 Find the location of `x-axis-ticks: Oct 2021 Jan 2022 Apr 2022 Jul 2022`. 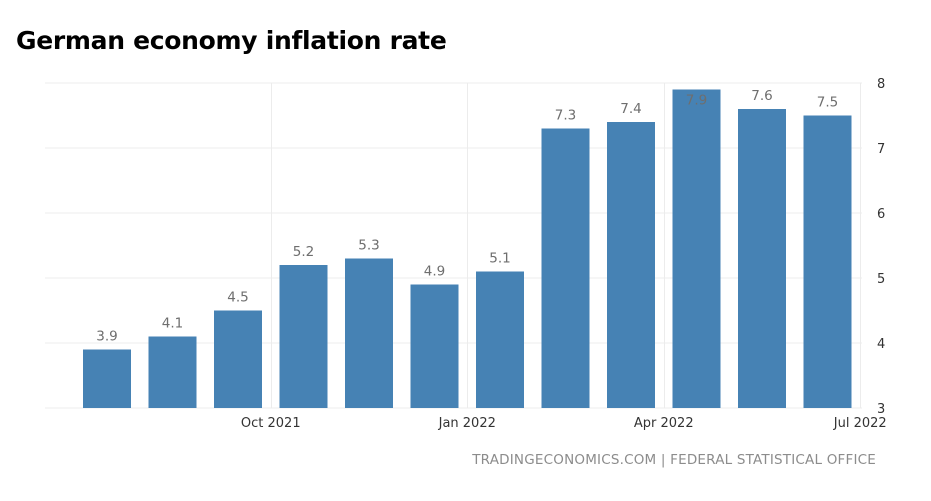

x-axis-ticks: Oct 2021 Jan 2022 Apr 2022 Jul 2022 is located at coordinates (564, 423).